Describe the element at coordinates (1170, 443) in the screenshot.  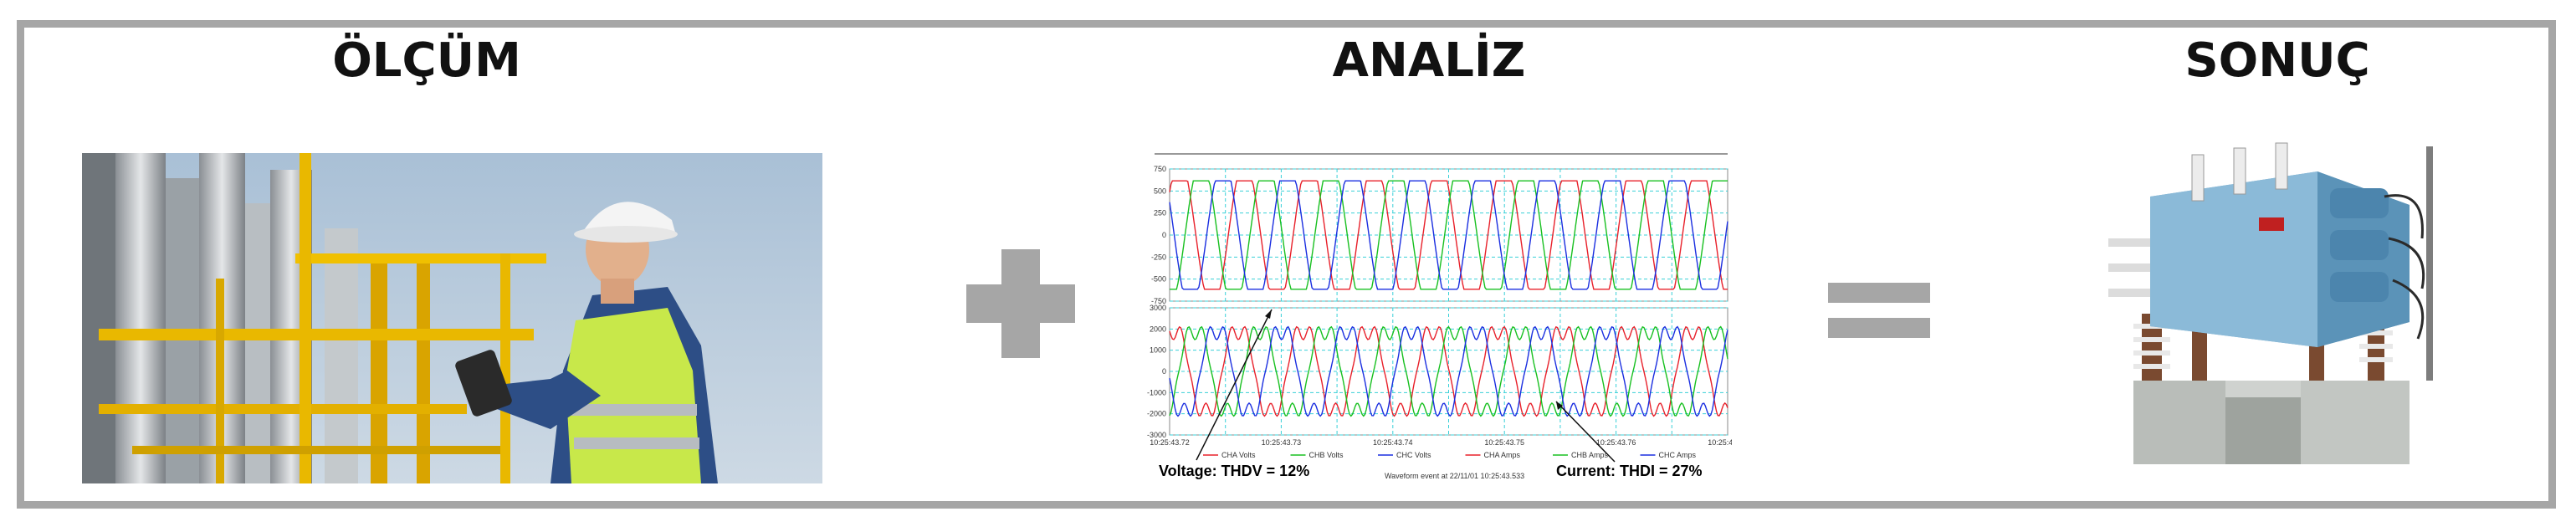
I see `x-tick-label: 10:25:43.72` at that location.